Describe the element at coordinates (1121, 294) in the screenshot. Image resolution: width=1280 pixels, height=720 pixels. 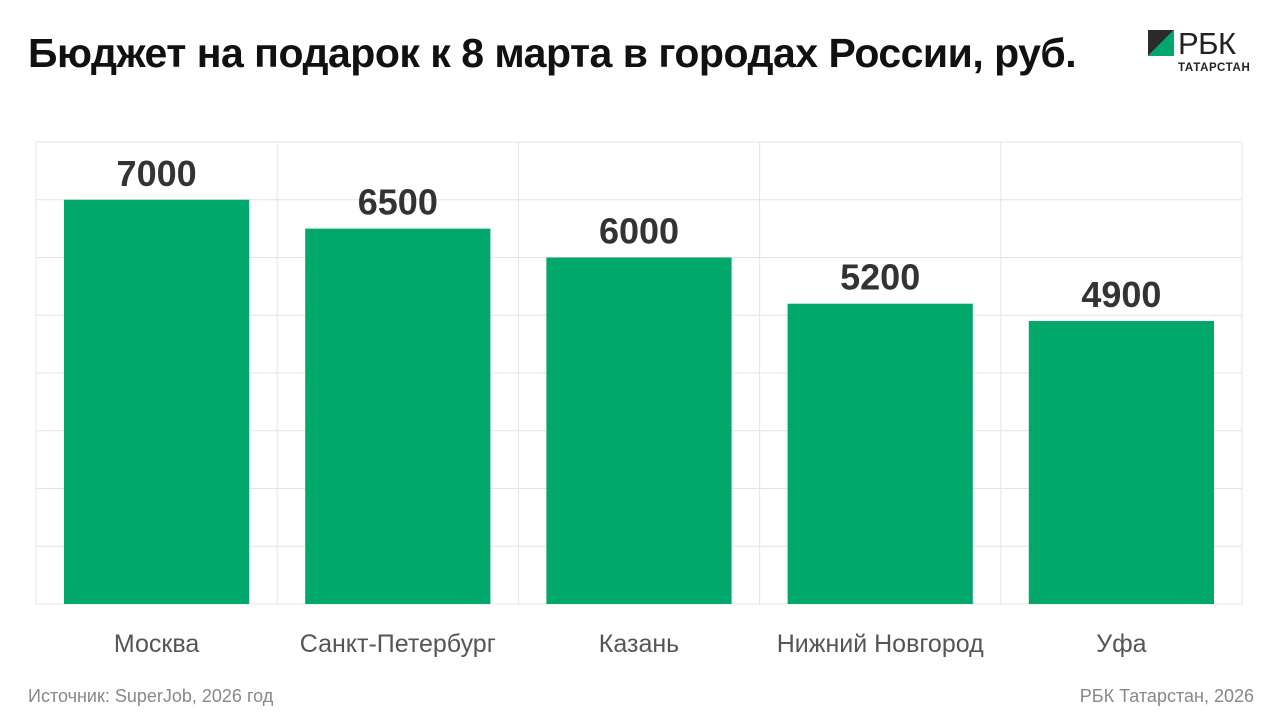
I see `bar-value-label: 4900` at that location.